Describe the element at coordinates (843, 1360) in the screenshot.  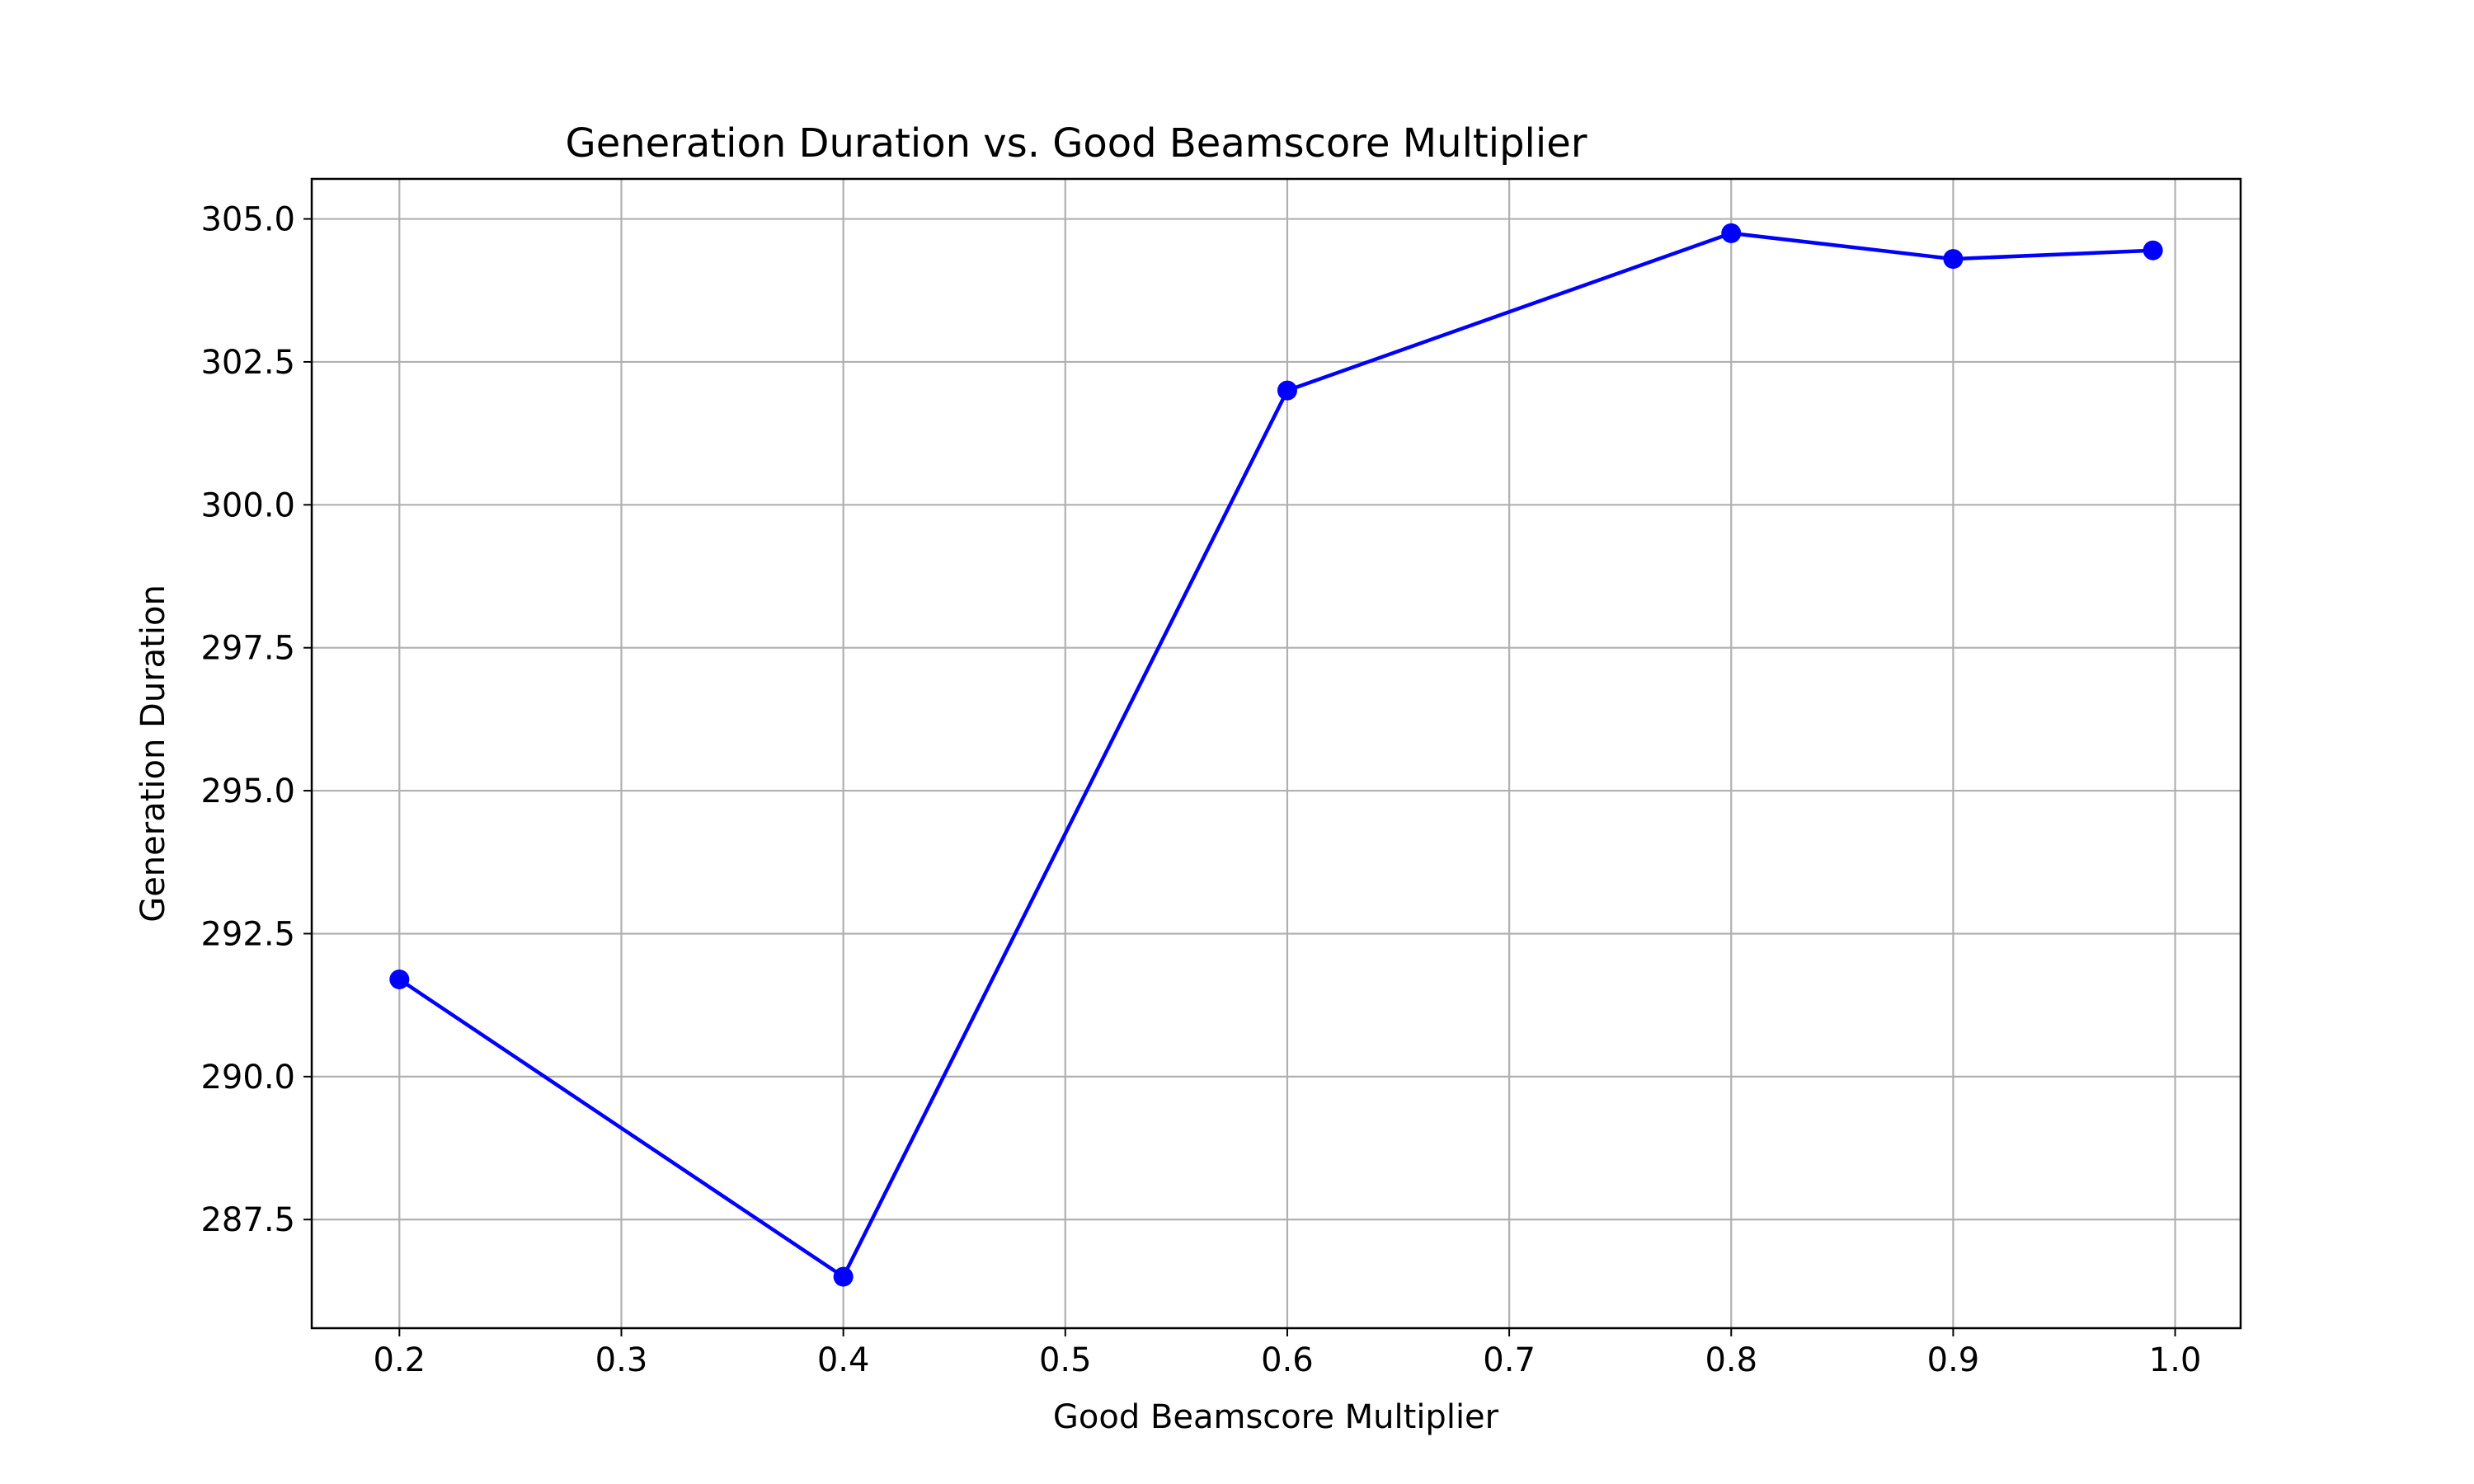
I see `x-tick-label: 0.4` at that location.